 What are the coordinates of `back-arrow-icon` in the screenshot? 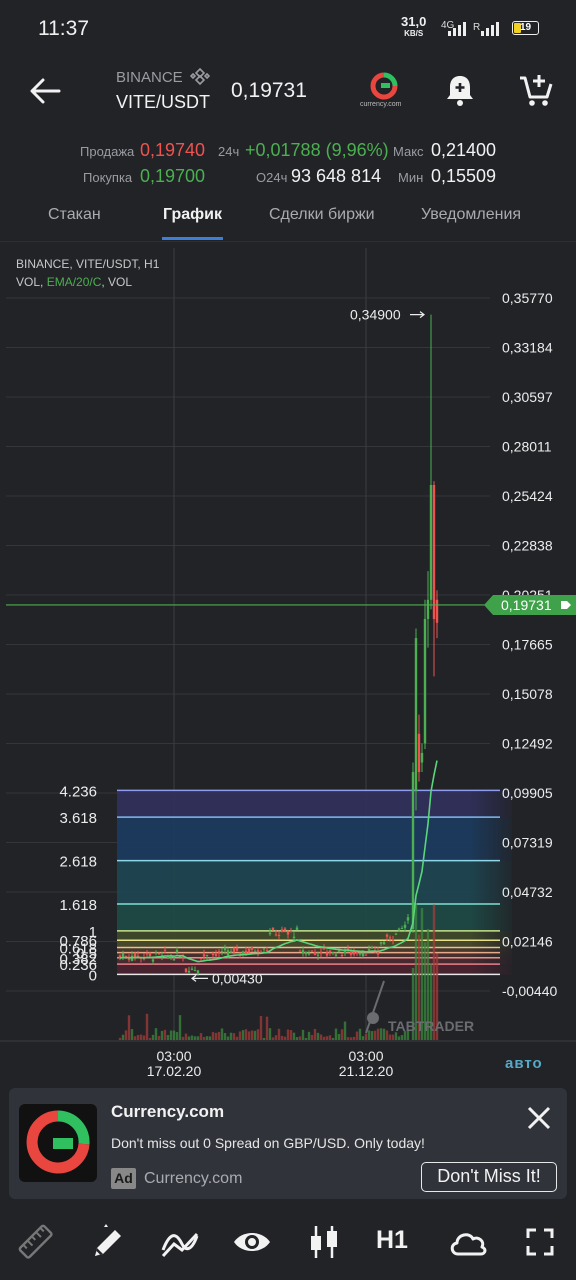 It's located at (45, 91).